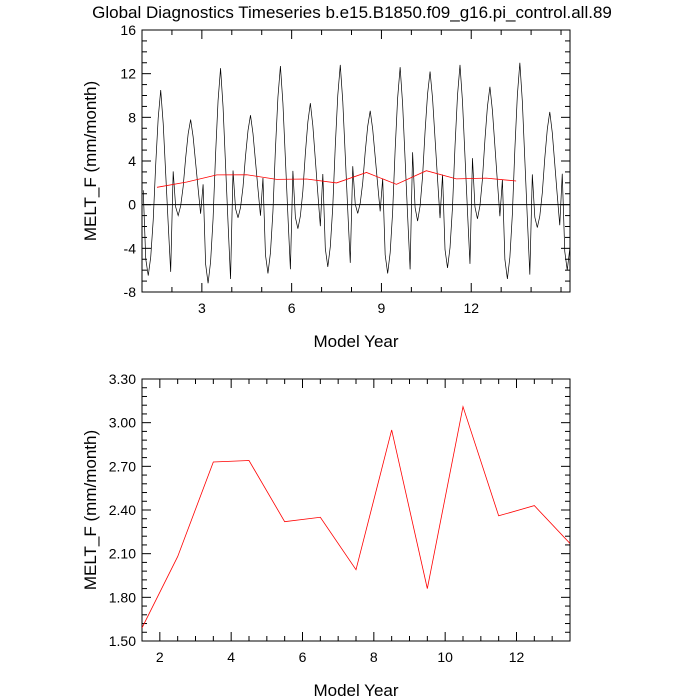 This screenshot has width=700, height=700. Describe the element at coordinates (231, 657) in the screenshot. I see `x-tick-label: 4` at that location.